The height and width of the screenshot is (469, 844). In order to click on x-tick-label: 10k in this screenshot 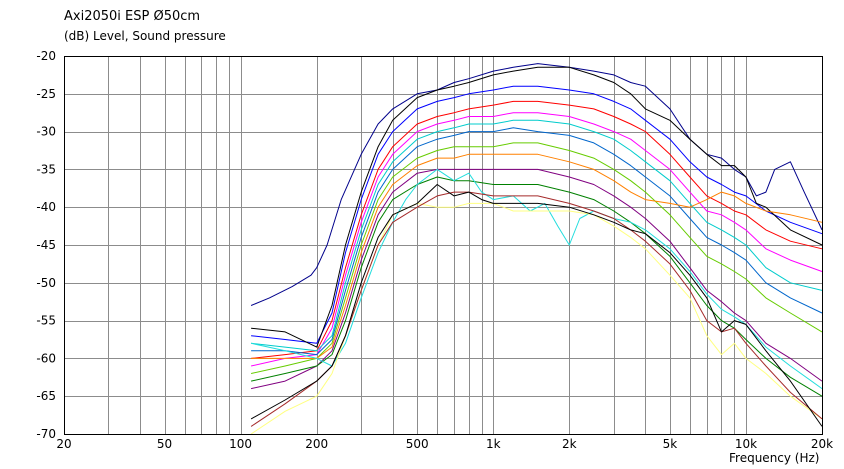, I will do `click(746, 444)`.